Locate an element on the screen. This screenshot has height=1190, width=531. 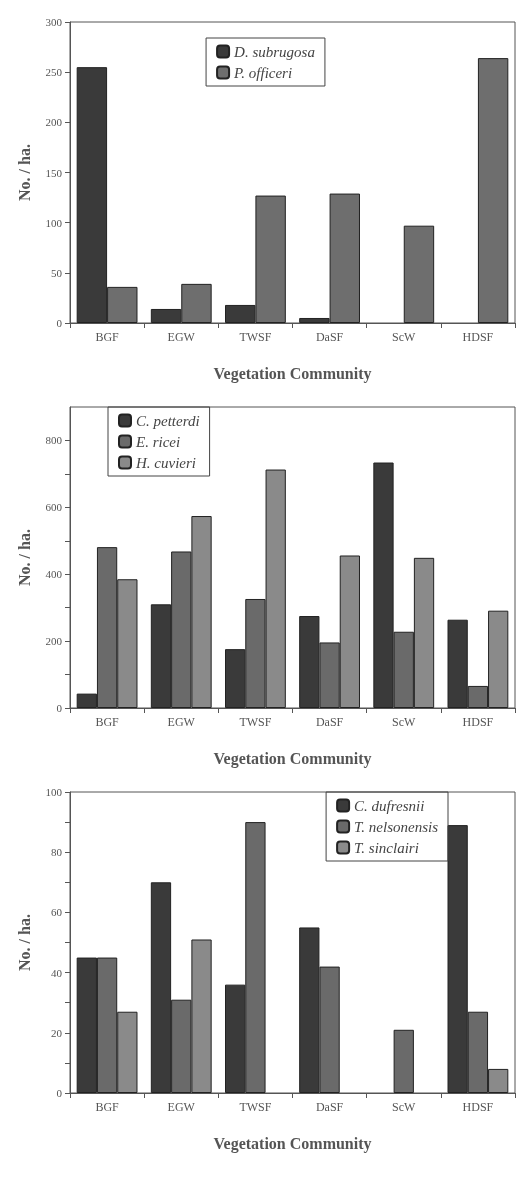
y-tick-label: 80 is located at coordinates (57, 852).